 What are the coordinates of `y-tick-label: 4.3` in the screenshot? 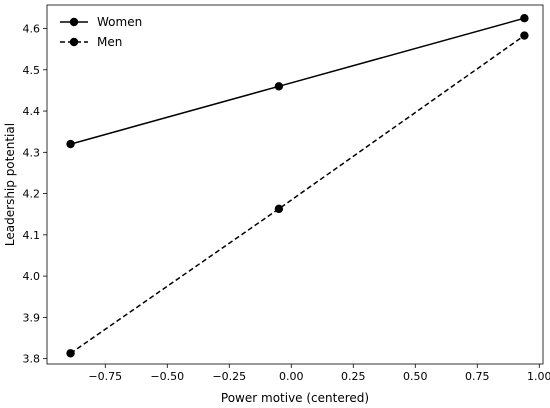 It's located at (32, 152).